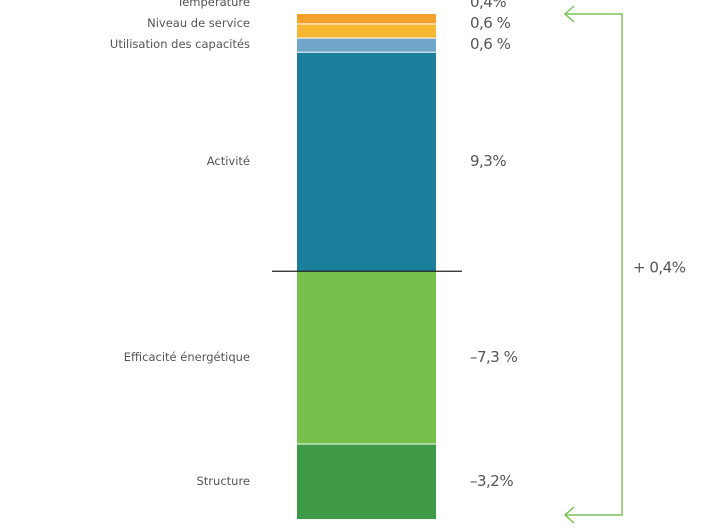 This screenshot has width=723, height=530. I want to click on value-label: 0,4%, so click(488, 5).